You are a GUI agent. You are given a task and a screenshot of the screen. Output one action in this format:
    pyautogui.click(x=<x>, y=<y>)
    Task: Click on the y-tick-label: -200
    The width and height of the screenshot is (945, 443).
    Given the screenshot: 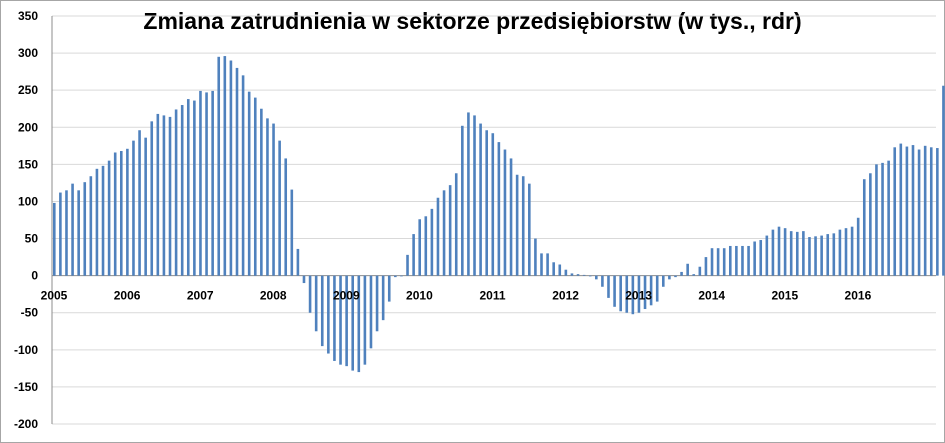 What is the action you would take?
    pyautogui.click(x=26, y=424)
    